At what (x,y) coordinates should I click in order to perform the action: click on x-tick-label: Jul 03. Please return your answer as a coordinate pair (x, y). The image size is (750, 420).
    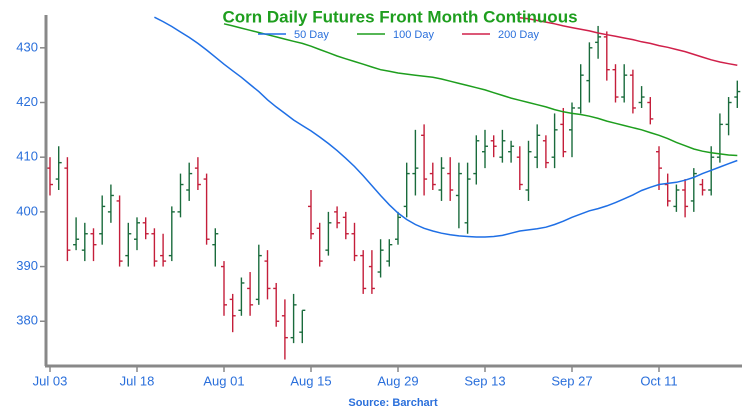
    Looking at the image, I should click on (50, 380).